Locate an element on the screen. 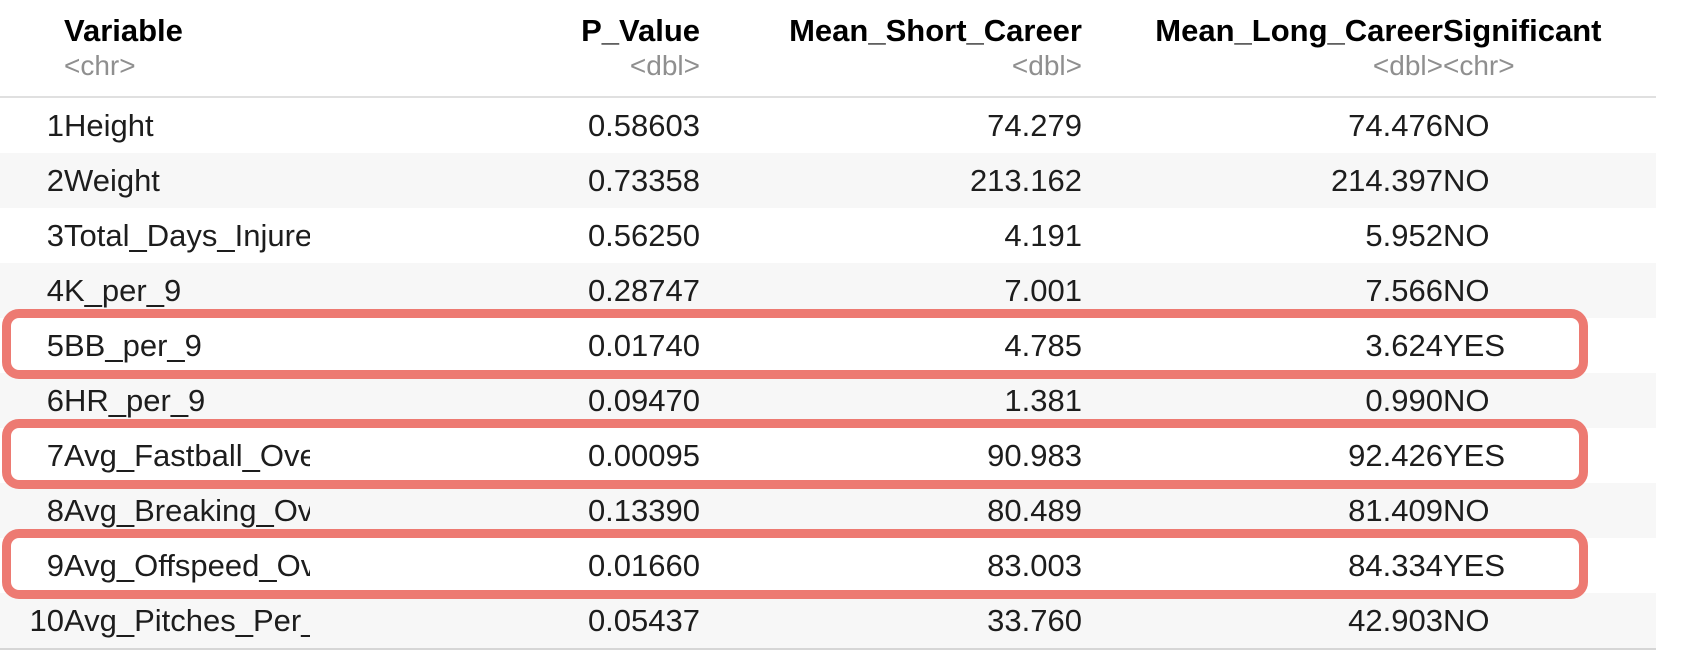 This screenshot has width=1704, height=650. cell-variable: BB_per_9 is located at coordinates (133, 345).